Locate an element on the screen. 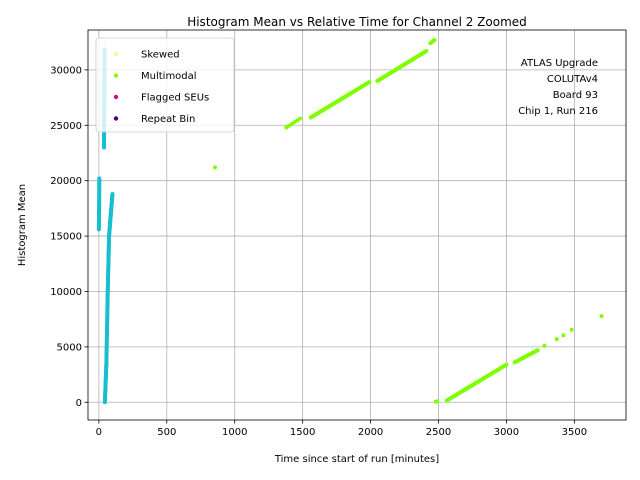  legend-entry: Skewed is located at coordinates (160, 55).